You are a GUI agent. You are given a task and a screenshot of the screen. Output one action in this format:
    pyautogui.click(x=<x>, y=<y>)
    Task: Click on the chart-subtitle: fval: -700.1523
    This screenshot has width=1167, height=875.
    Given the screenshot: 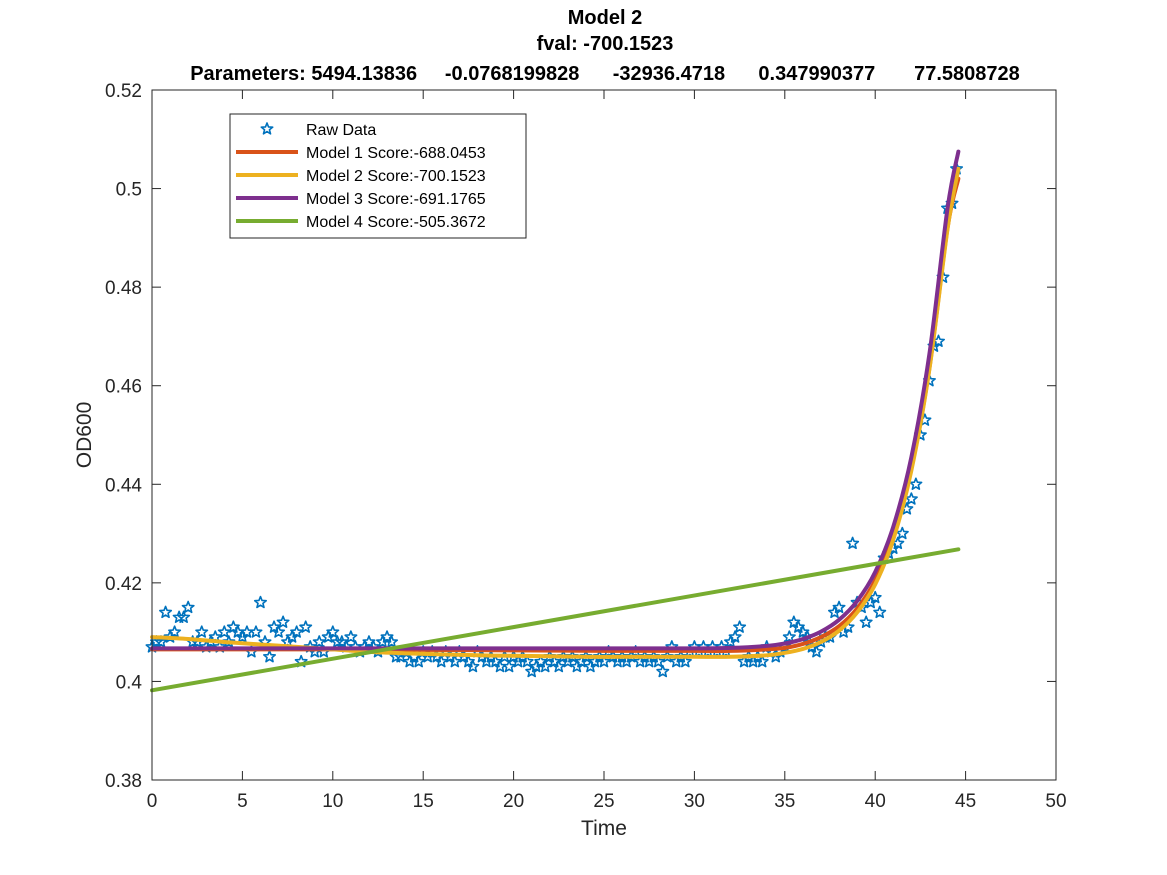 What is the action you would take?
    pyautogui.click(x=605, y=44)
    